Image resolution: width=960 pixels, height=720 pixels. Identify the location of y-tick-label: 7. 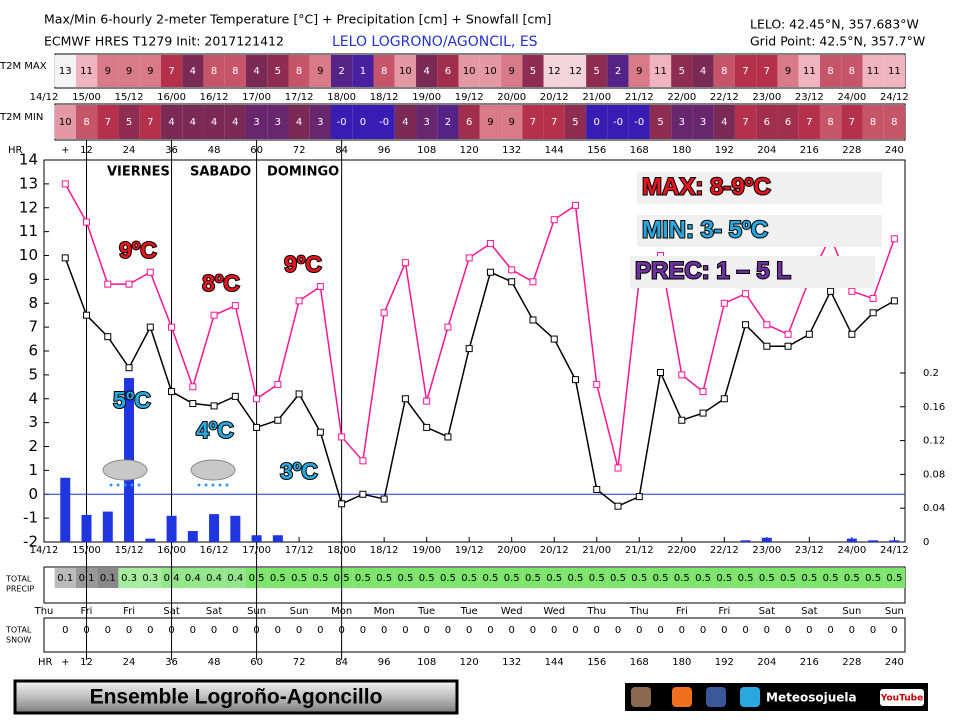
(33, 327).